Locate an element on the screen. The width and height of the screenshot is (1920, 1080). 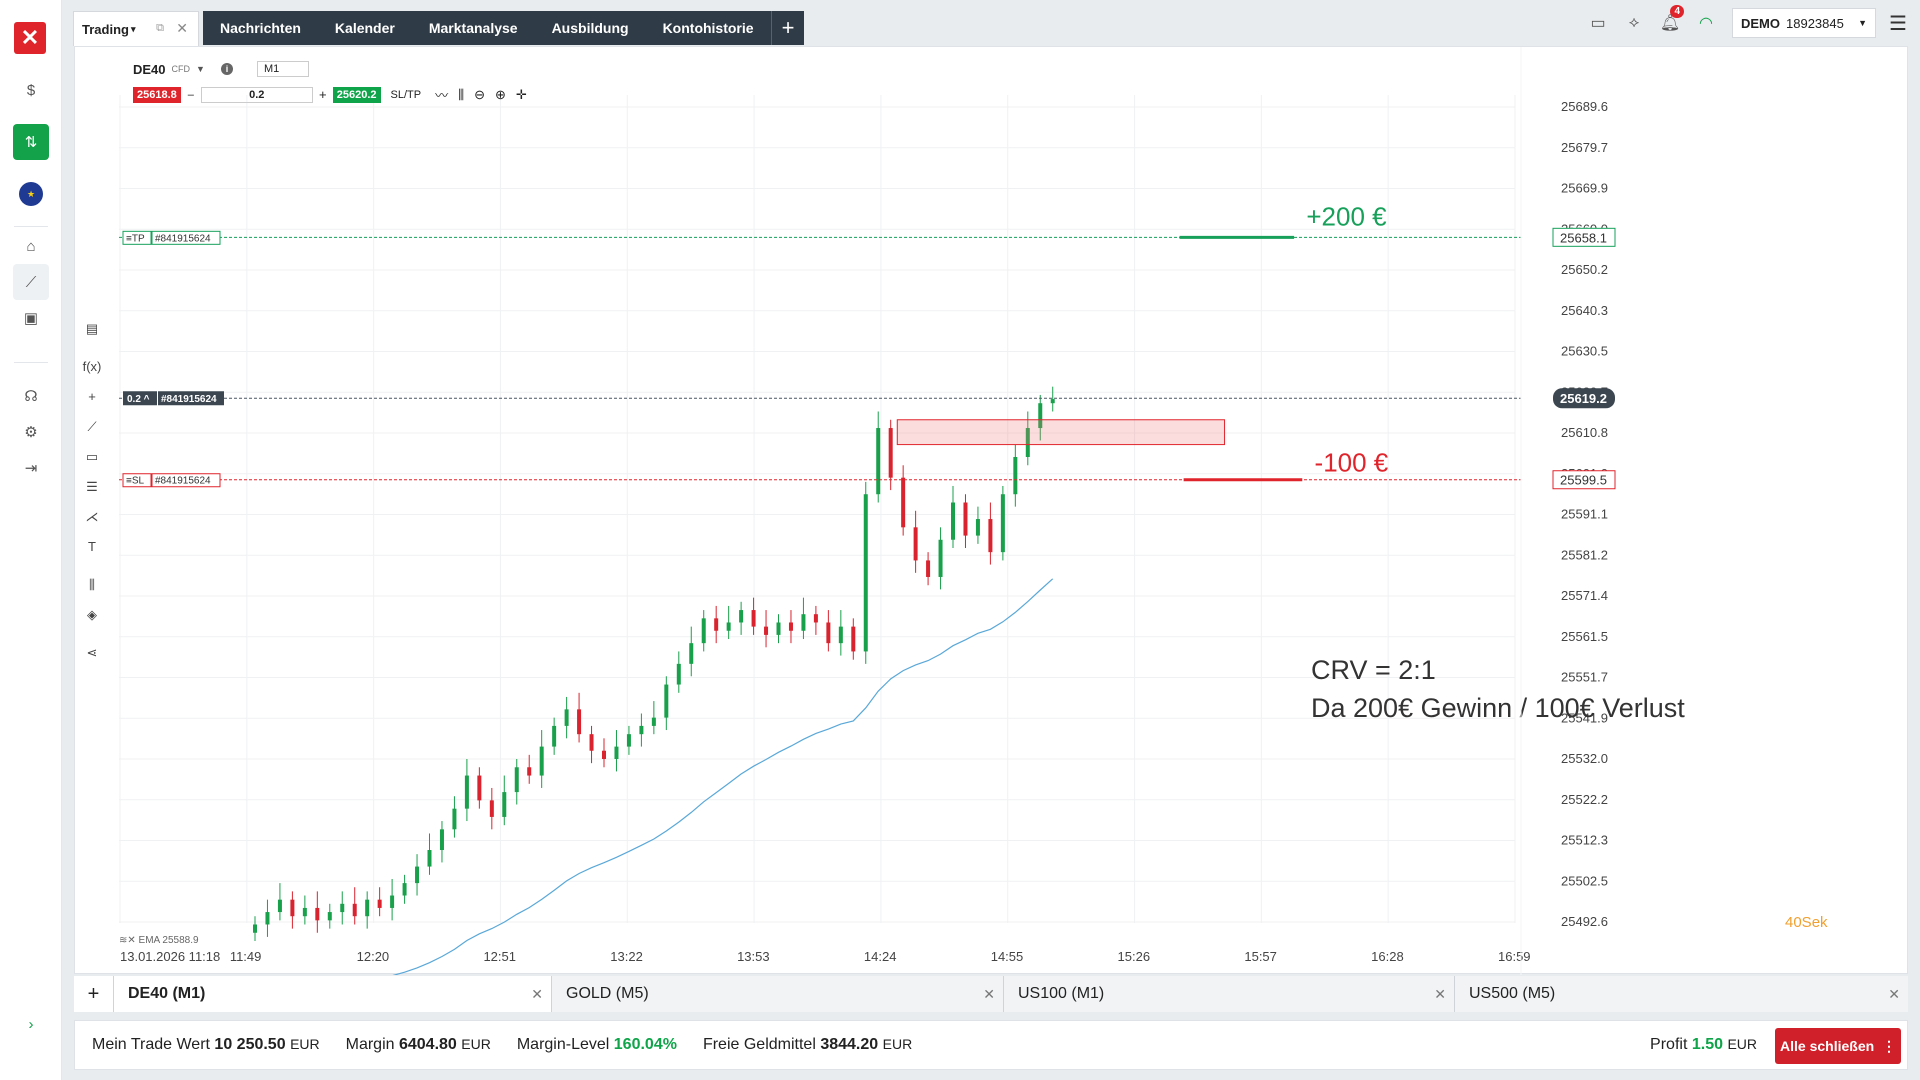
order-ticket: 25618.8 – 0.2 + 25620.2 SL/TP 〰 ⫼ ⊖ ⊕ ✛ is located at coordinates (330, 94).